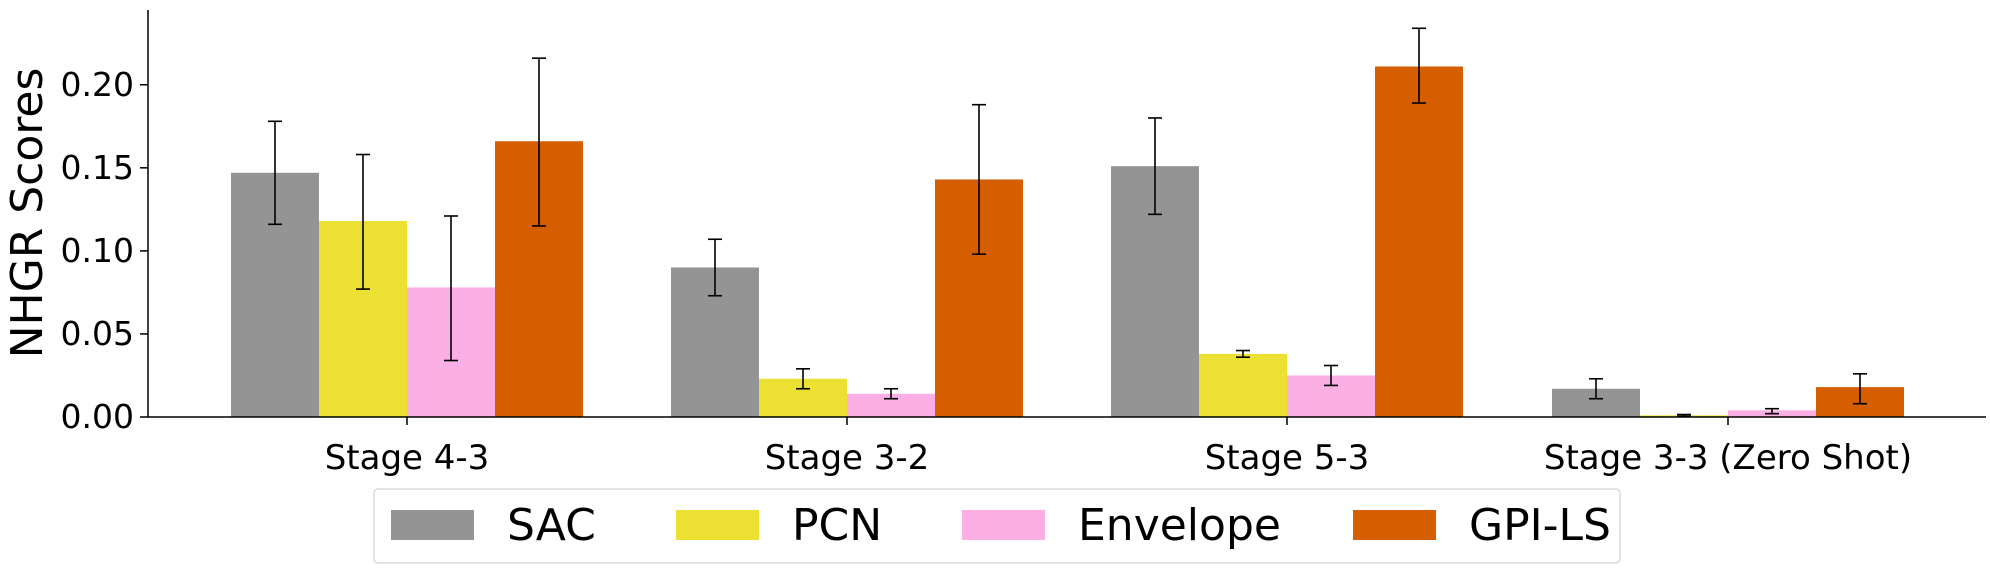 The width and height of the screenshot is (1990, 584). What do you see at coordinates (1540, 525) in the screenshot?
I see `legend-label: GPI-LS` at bounding box center [1540, 525].